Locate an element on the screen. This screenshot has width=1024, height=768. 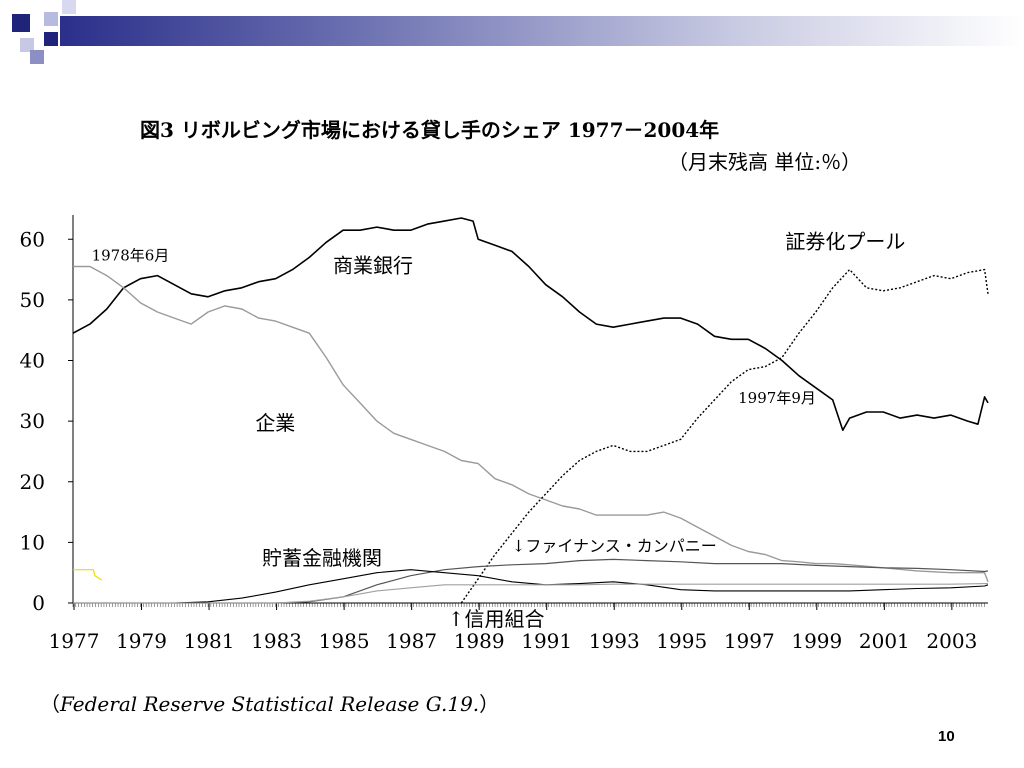
annotation-label: ↓ファイナンス・カンパニー is located at coordinates (614, 545).